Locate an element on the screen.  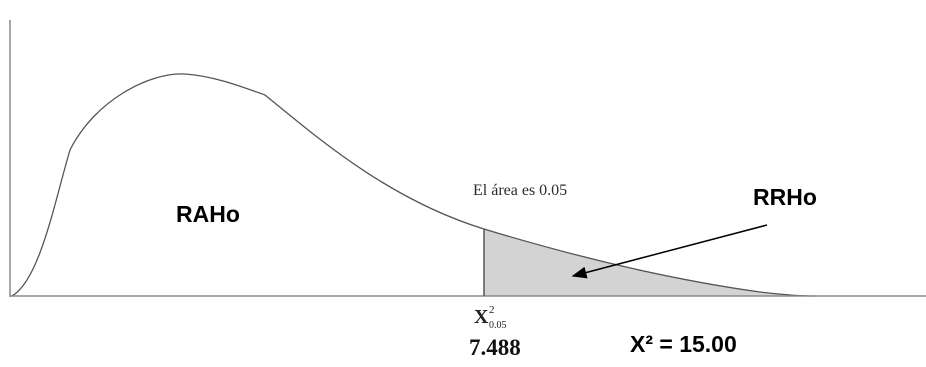
critical-chi-square-symbol: X 2 0.05 is located at coordinates (504, 322).